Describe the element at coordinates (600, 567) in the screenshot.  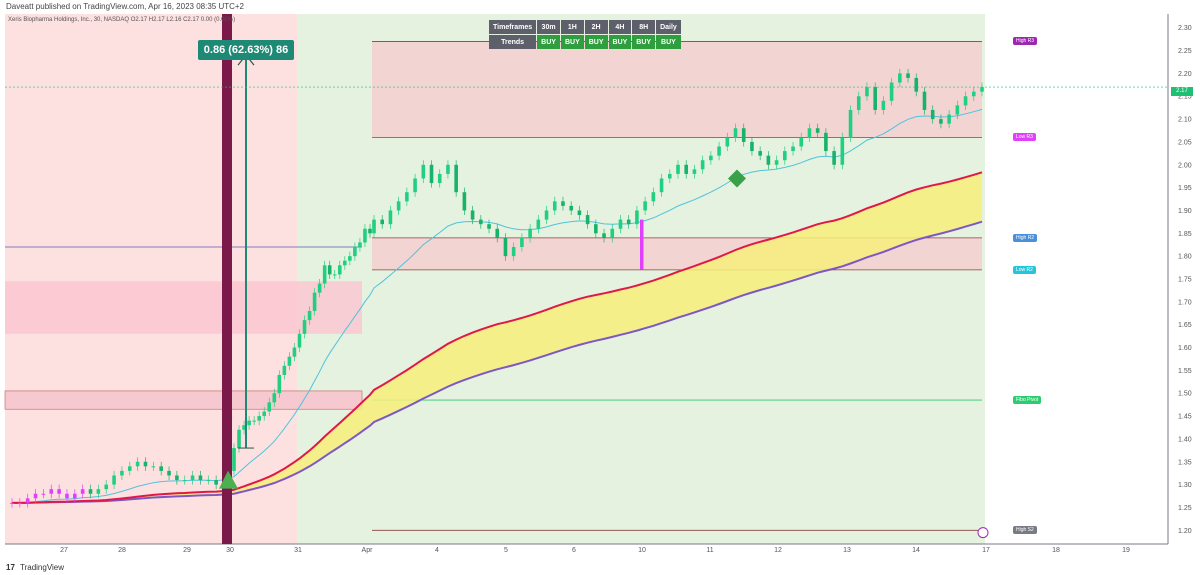
I see `footer: 17 TradingView` at that location.